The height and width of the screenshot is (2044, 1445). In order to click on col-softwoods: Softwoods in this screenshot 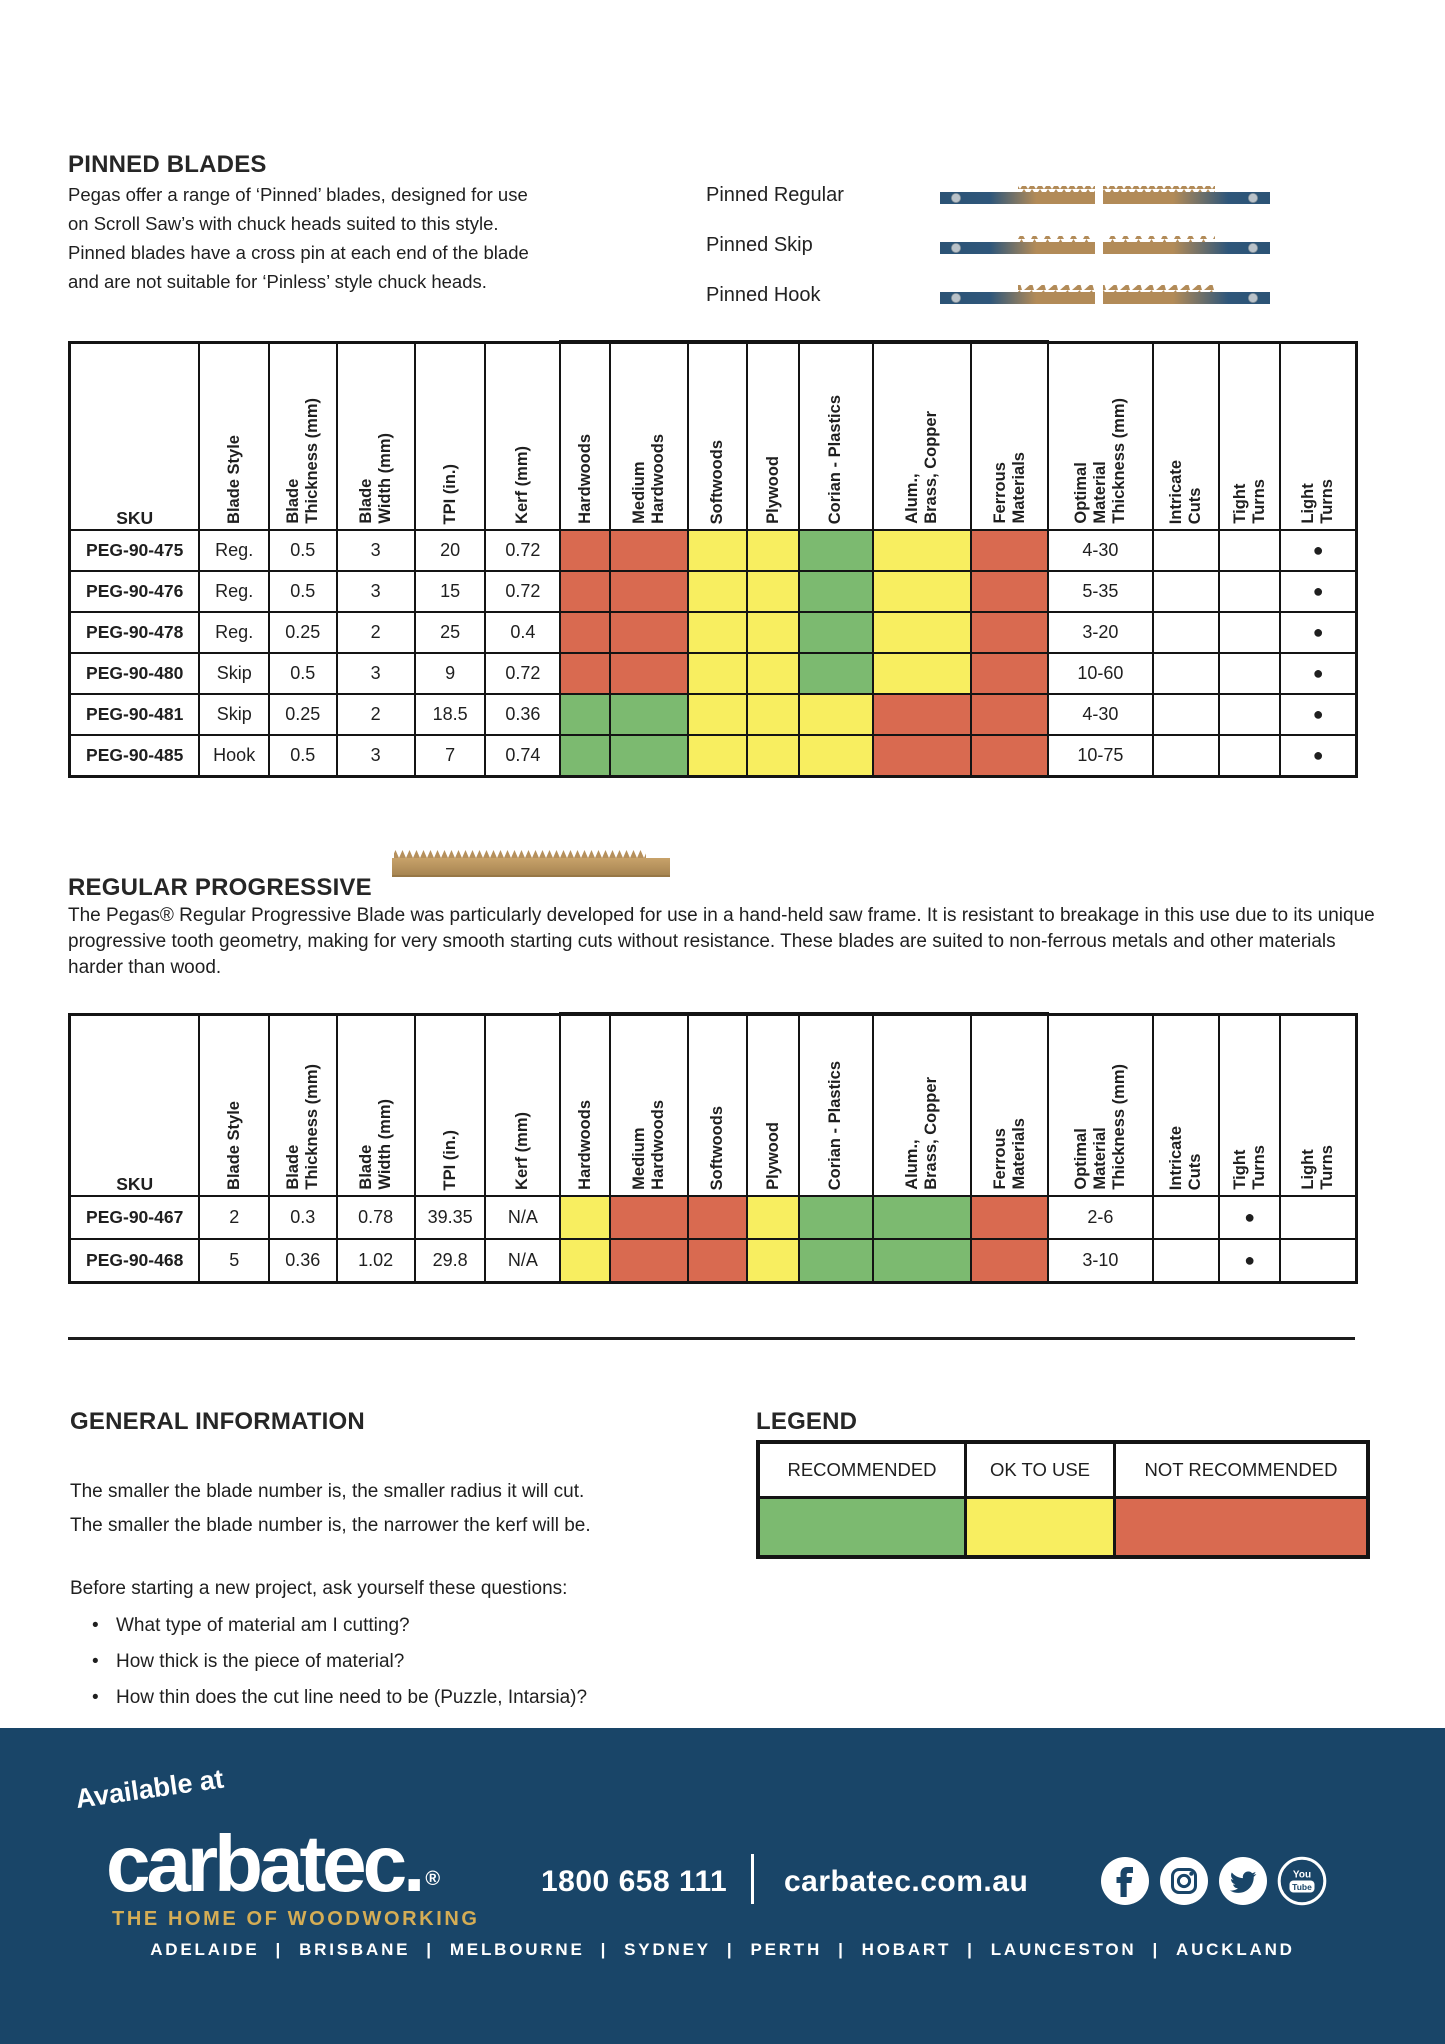, I will do `click(718, 1104)`.